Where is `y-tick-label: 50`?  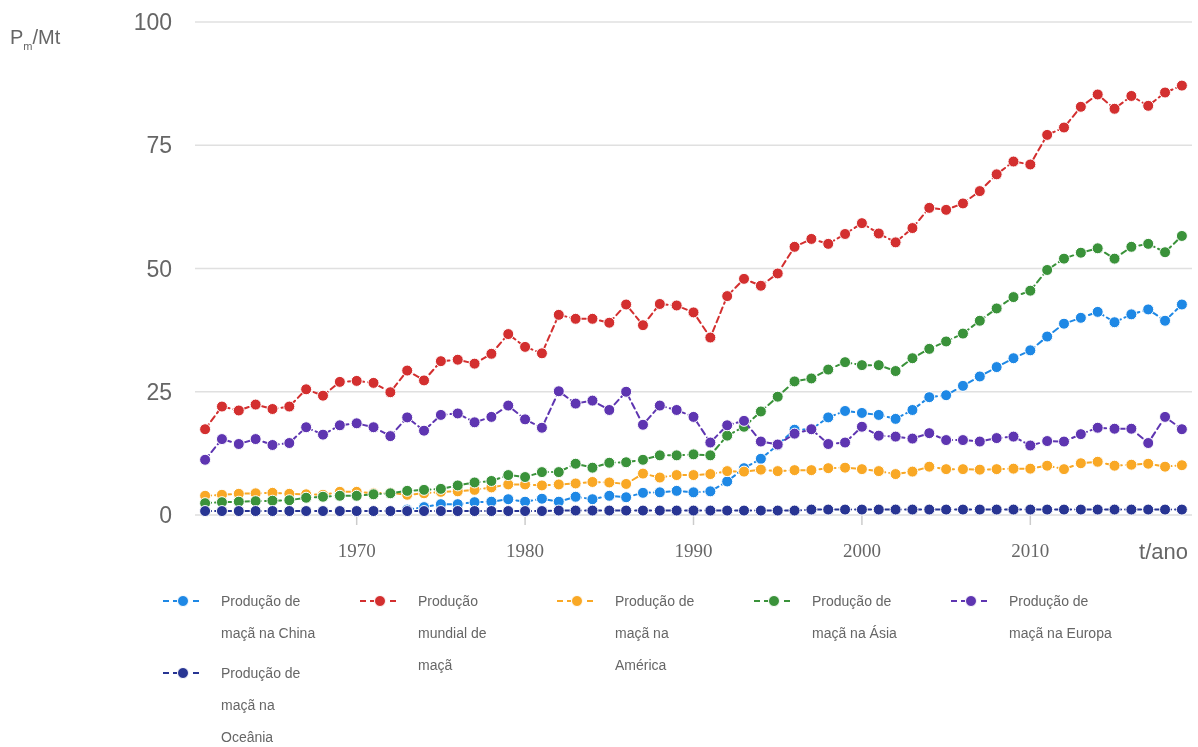 y-tick-label: 50 is located at coordinates (159, 268).